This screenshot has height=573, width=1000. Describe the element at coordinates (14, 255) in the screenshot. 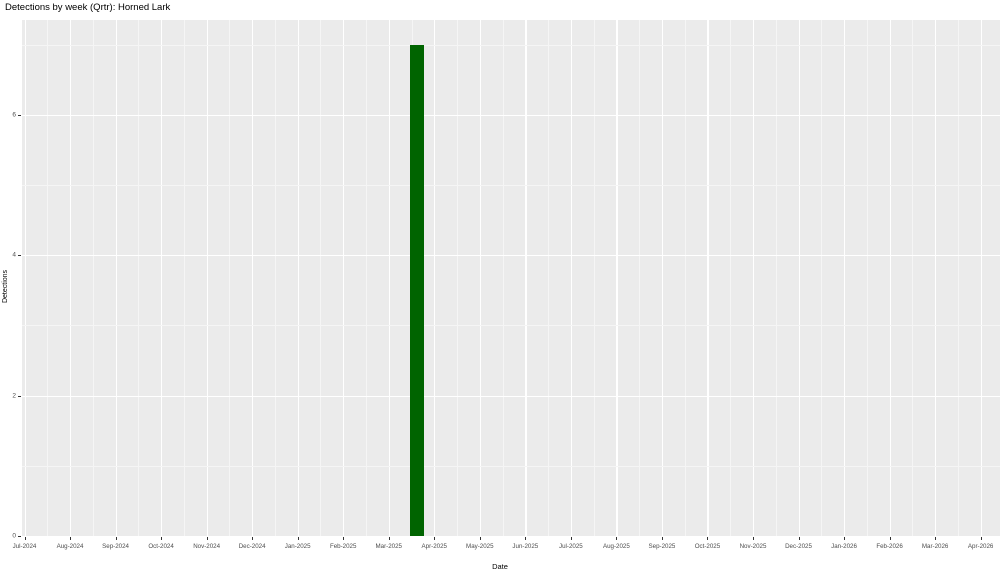

I see `y-tick-label: 4` at that location.